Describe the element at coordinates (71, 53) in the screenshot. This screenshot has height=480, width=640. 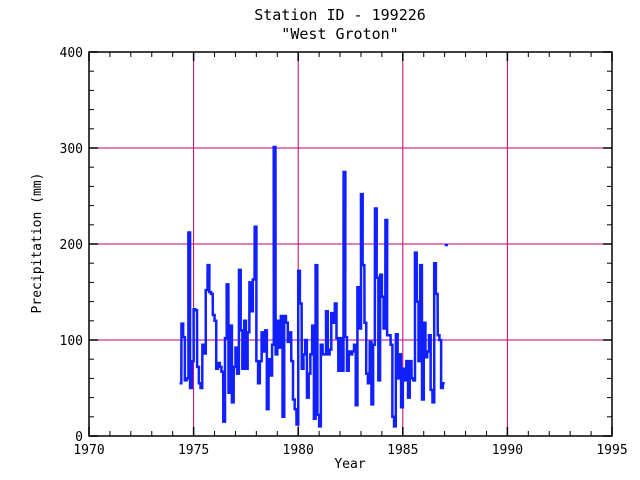
I see `y-tick-label: 400` at that location.